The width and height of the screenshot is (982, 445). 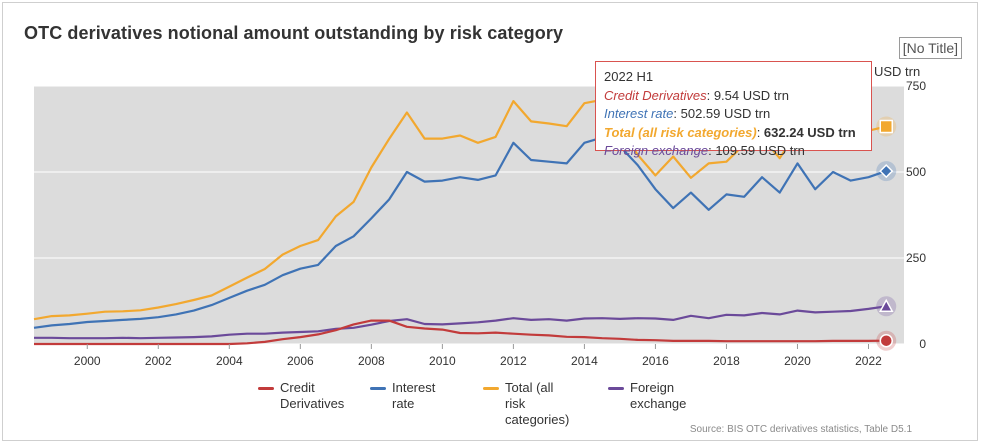 I want to click on tooltip-period: 2022 H1, so click(x=629, y=76).